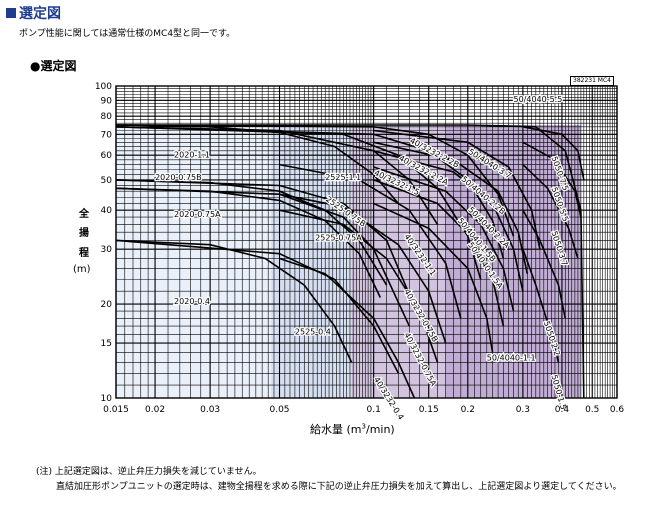  I want to click on curve-50-4040-1-5a, so click(439, 253).